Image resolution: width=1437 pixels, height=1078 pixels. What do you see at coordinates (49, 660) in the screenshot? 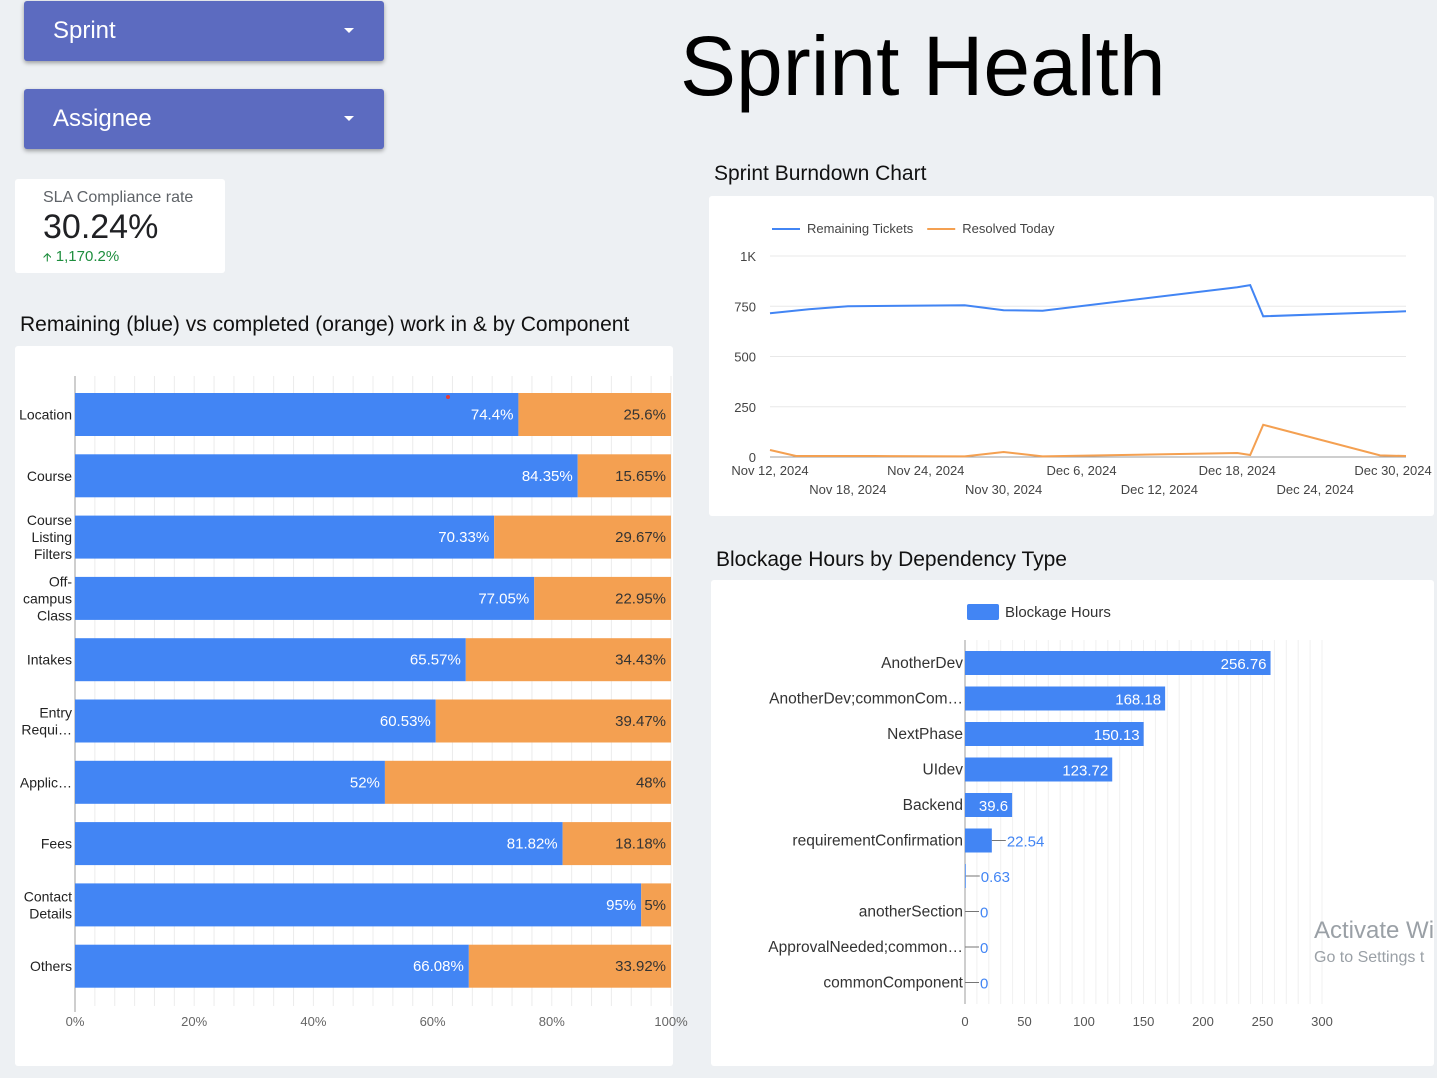
I see `category-label: Intakes` at bounding box center [49, 660].